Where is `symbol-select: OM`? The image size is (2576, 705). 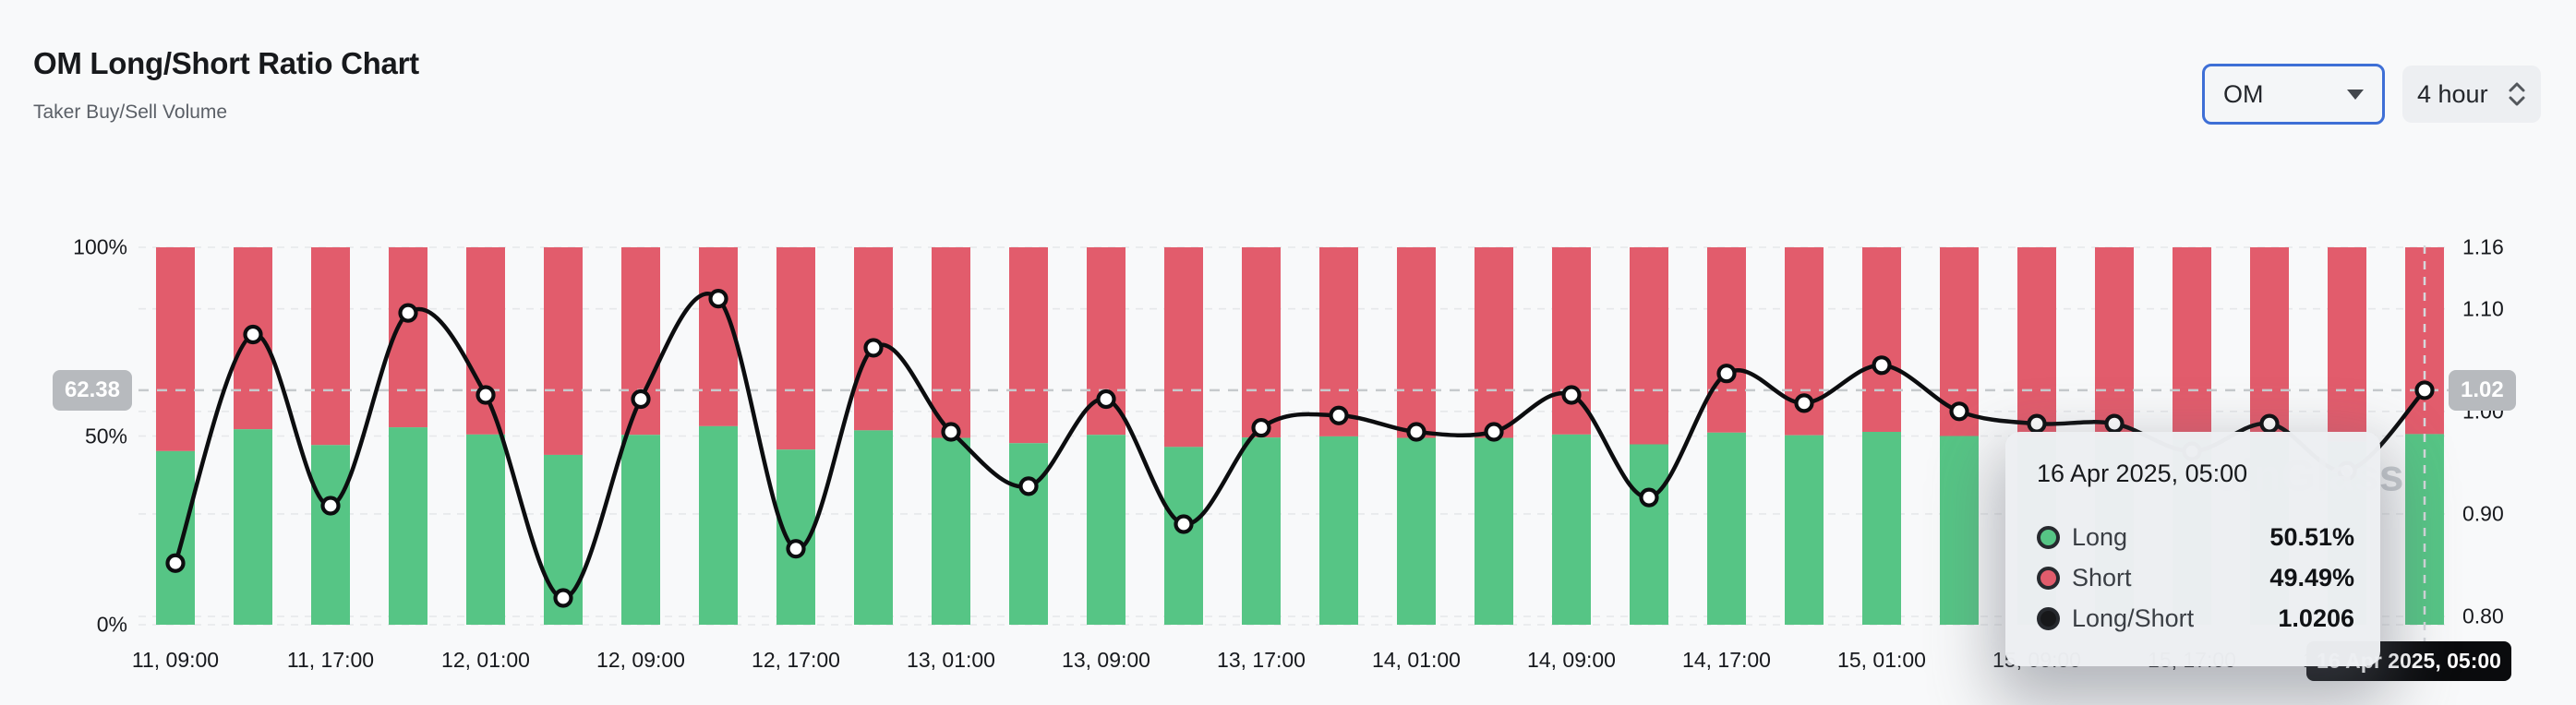
symbol-select: OM is located at coordinates (2293, 94).